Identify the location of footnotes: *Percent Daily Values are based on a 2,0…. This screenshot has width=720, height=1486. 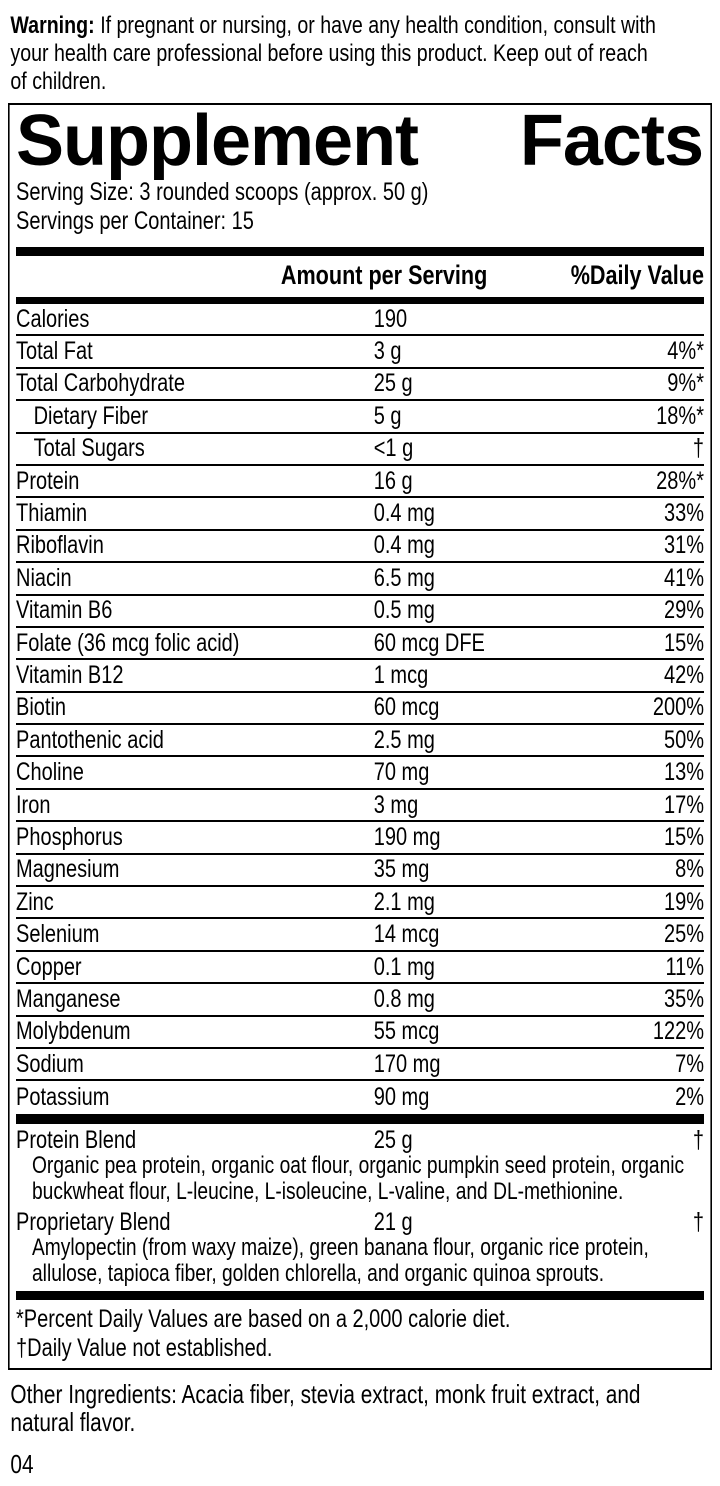
(360, 1331).